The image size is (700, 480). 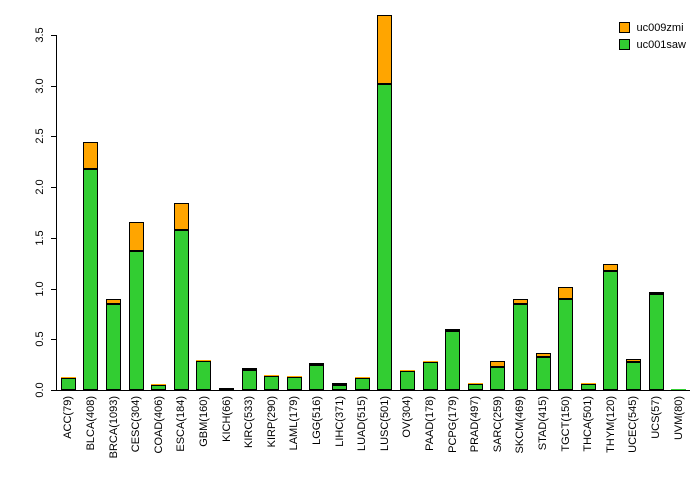 What do you see at coordinates (40, 339) in the screenshot?
I see `y-tick-label: 0.5` at bounding box center [40, 339].